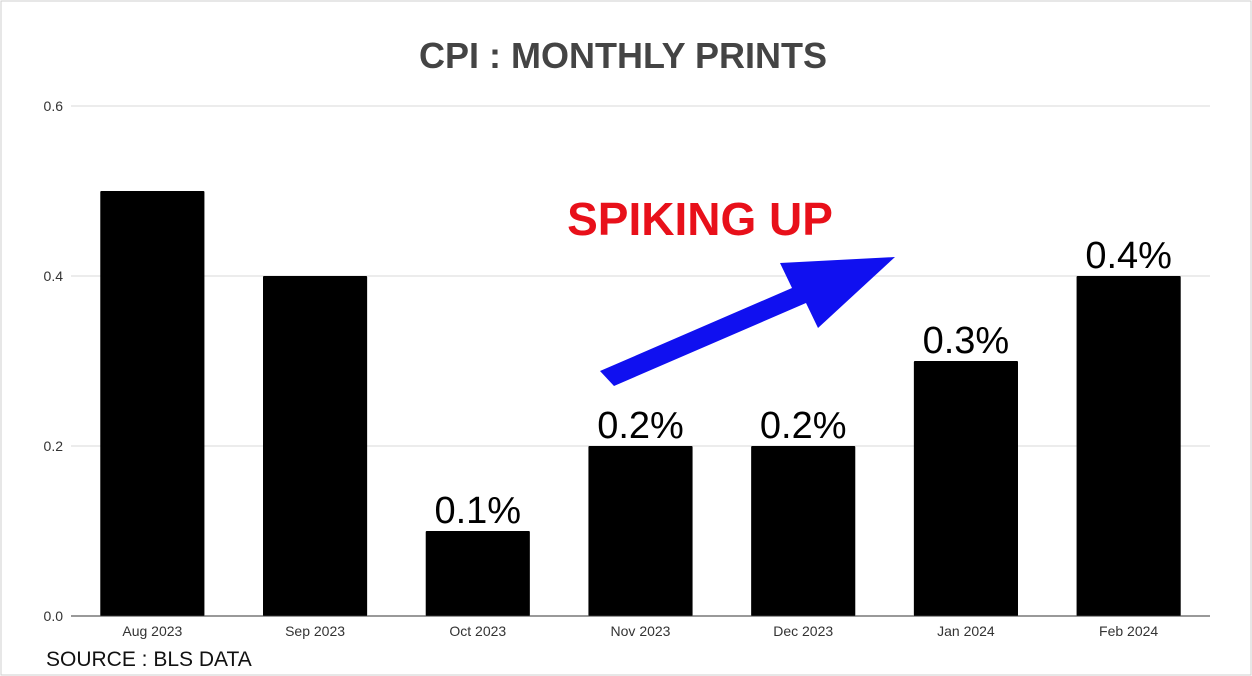 The height and width of the screenshot is (676, 1252). What do you see at coordinates (54, 361) in the screenshot?
I see `y-axis-tick-labels: 0.0 0.2 0.4 0.6` at bounding box center [54, 361].